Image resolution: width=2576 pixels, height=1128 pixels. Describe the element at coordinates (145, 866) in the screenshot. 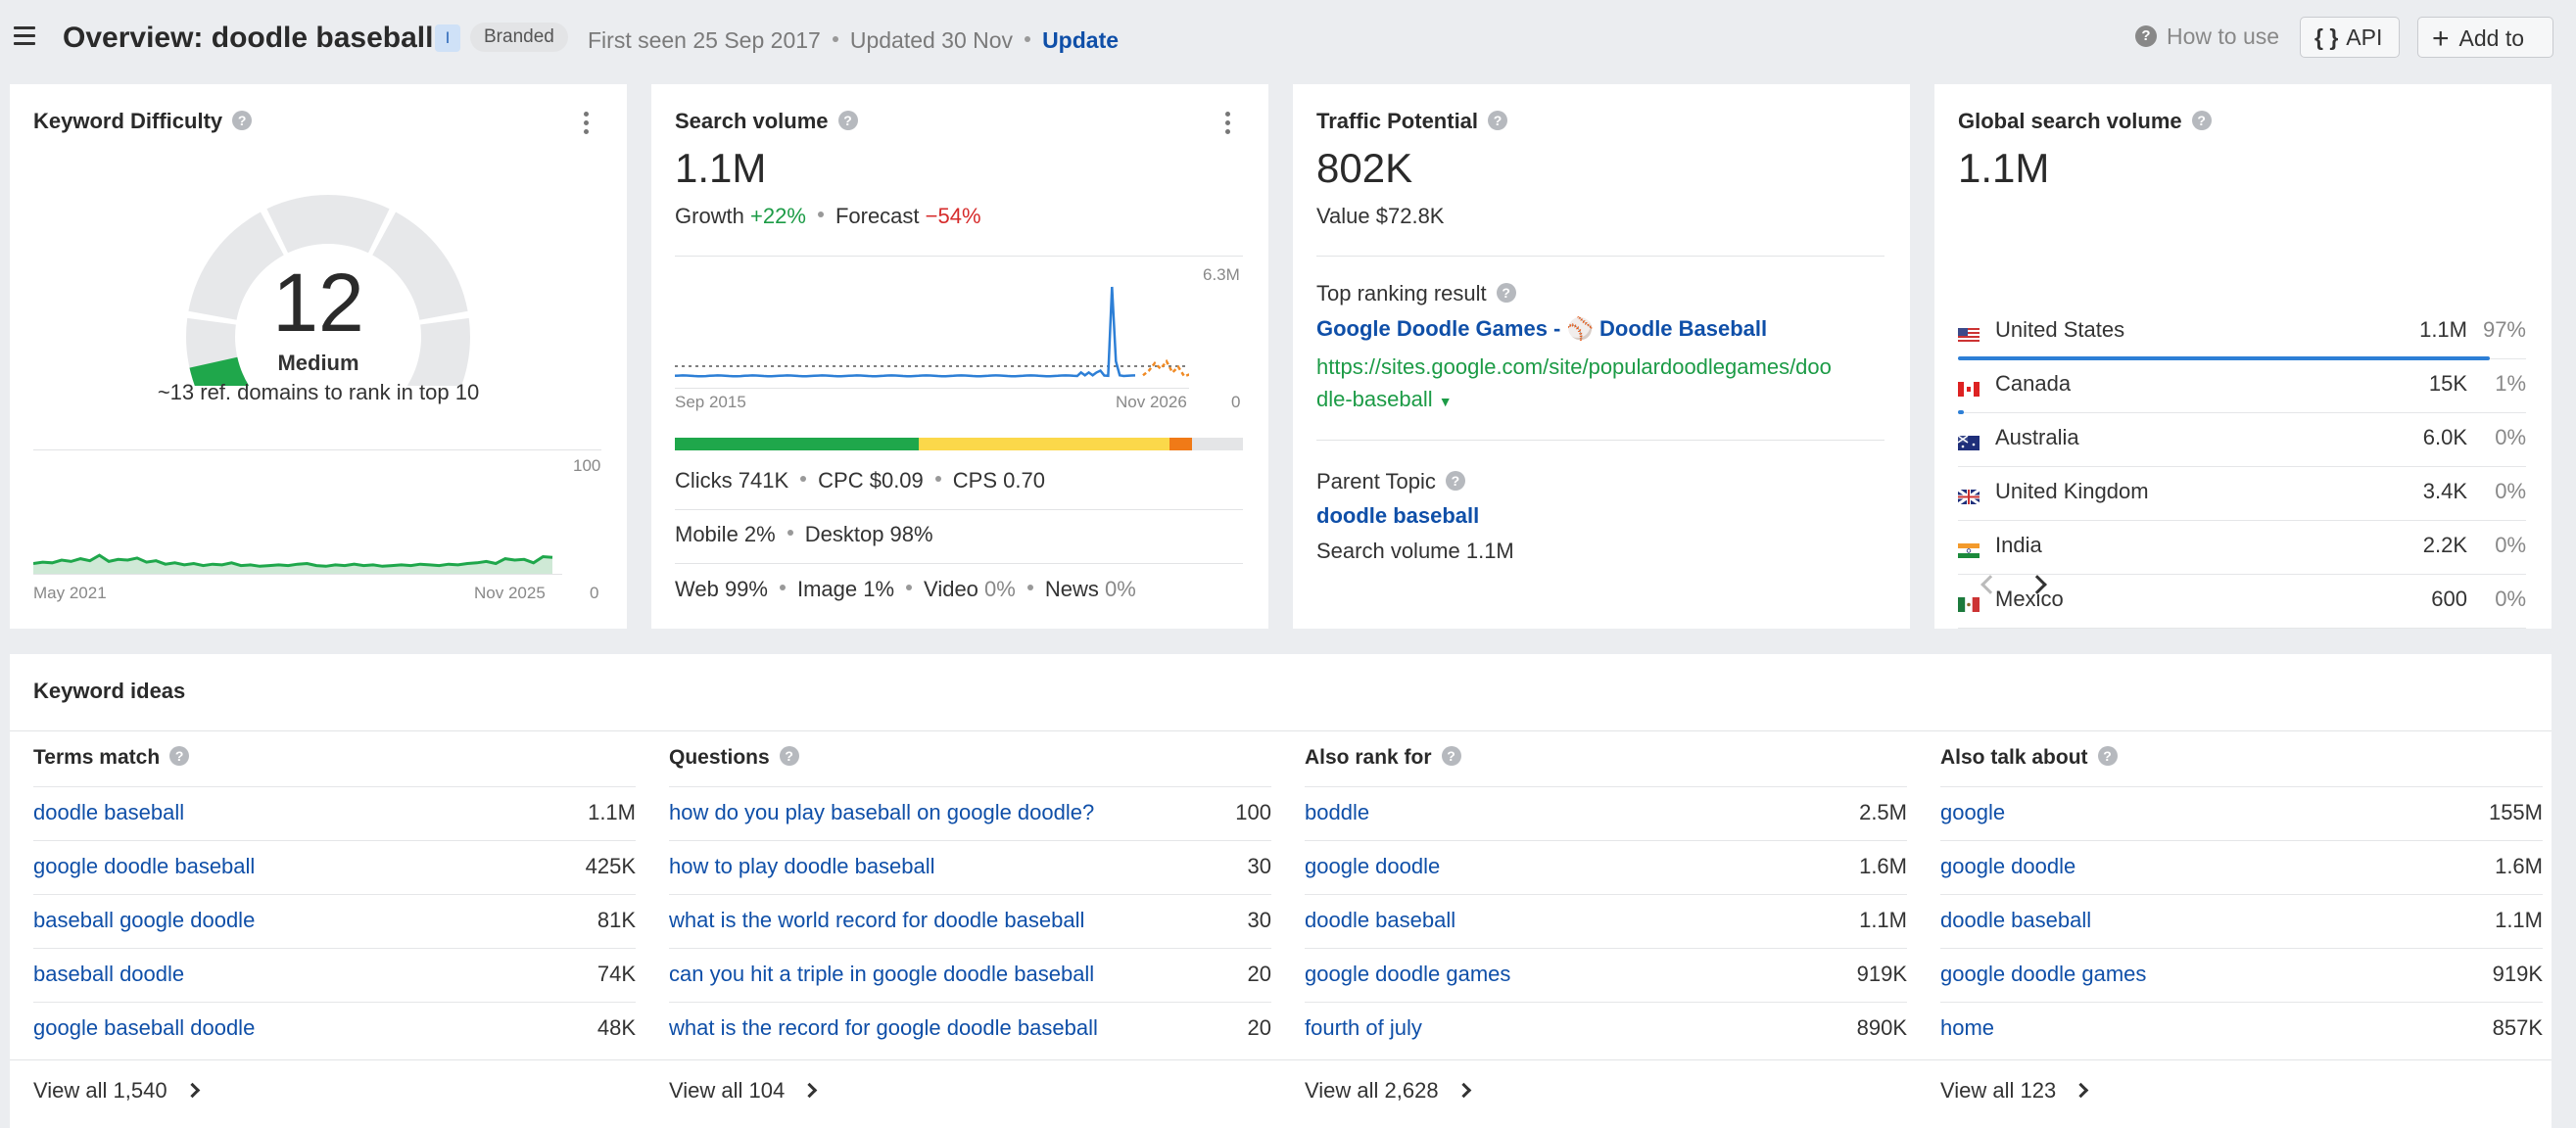

I see `keyword-link: google doodle baseball` at that location.